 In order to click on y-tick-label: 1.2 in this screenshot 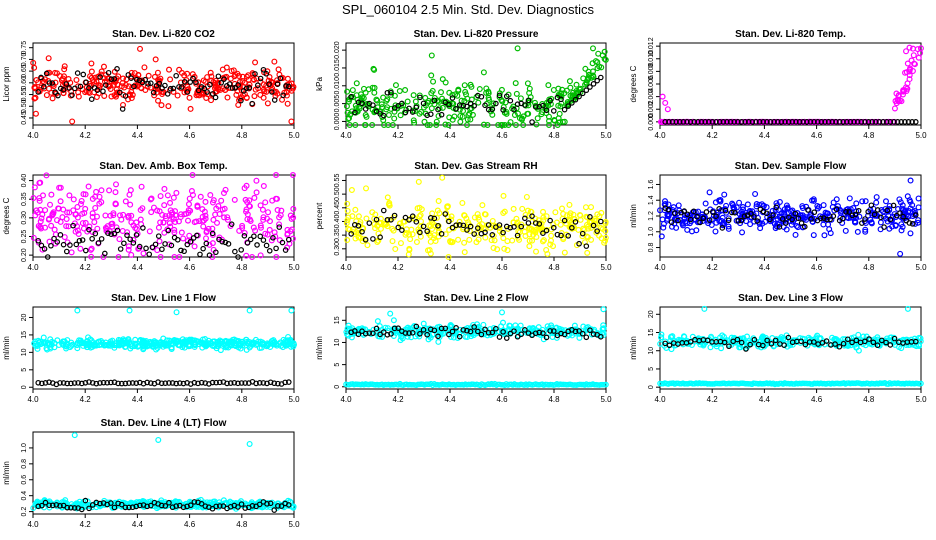, I will do `click(651, 216)`.